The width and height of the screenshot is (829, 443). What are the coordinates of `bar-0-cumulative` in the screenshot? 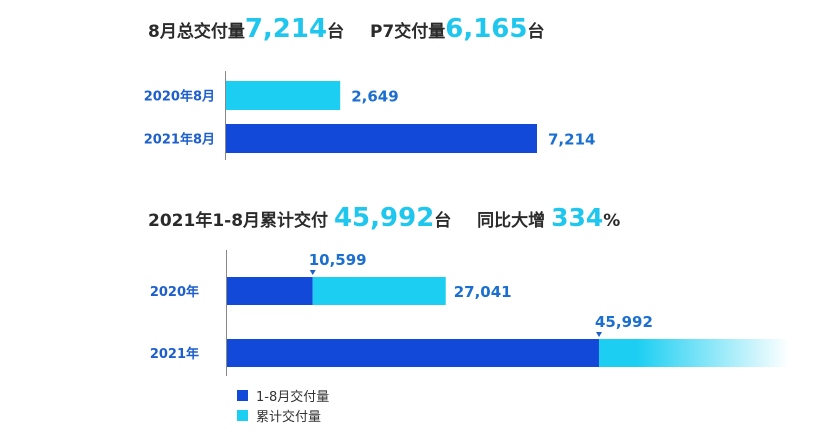 It's located at (379, 291).